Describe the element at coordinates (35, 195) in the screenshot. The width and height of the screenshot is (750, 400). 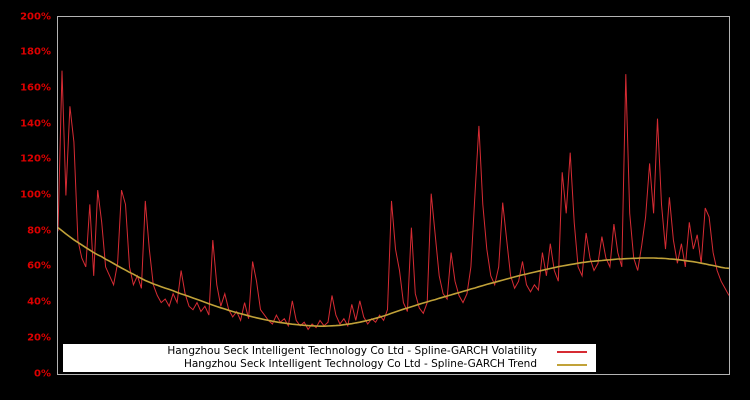
I see `y-tick-label: 100%` at that location.